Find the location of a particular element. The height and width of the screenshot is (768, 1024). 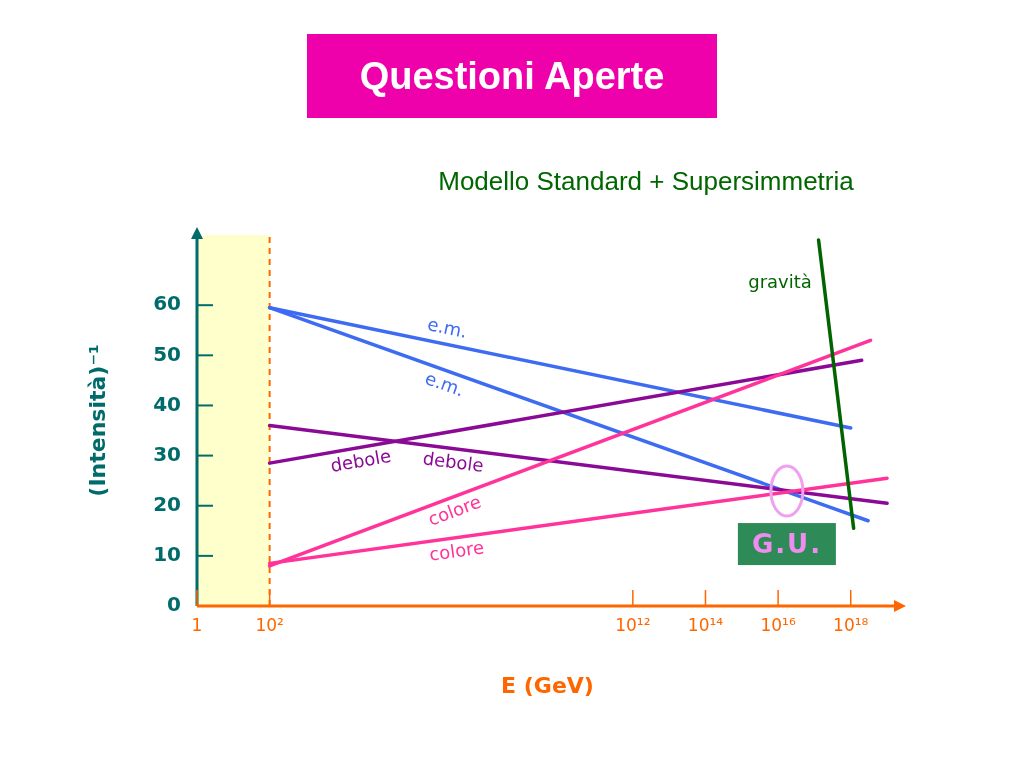

x-tick-label: 1 is located at coordinates (197, 624).